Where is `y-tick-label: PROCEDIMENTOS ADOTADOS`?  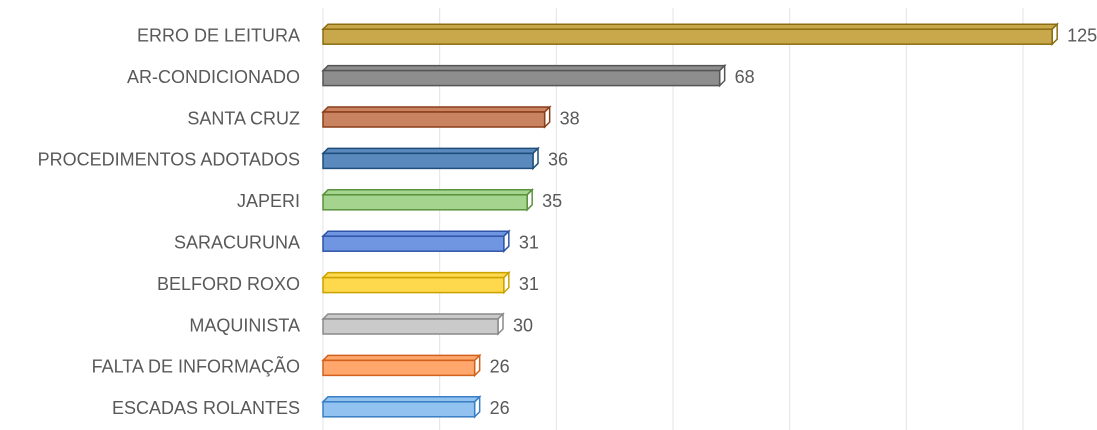 y-tick-label: PROCEDIMENTOS ADOTADOS is located at coordinates (169, 160).